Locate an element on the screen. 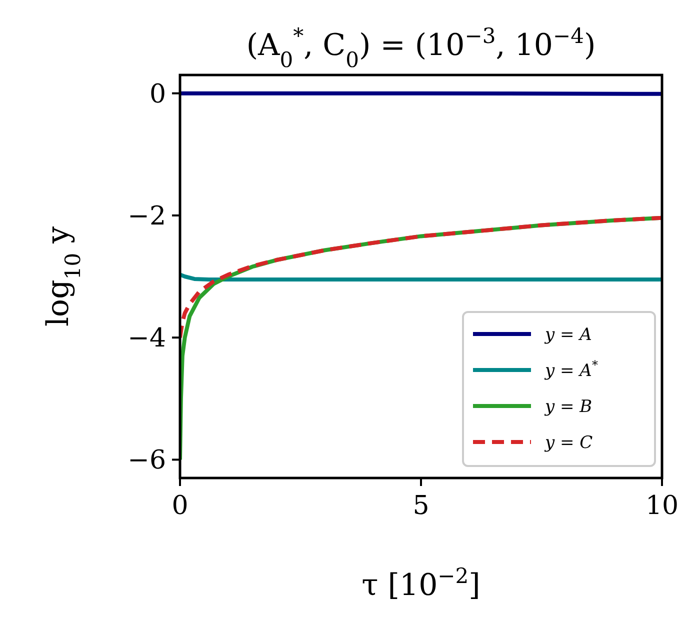 The height and width of the screenshot is (630, 690). y-tick-label: −6 is located at coordinates (147, 461).